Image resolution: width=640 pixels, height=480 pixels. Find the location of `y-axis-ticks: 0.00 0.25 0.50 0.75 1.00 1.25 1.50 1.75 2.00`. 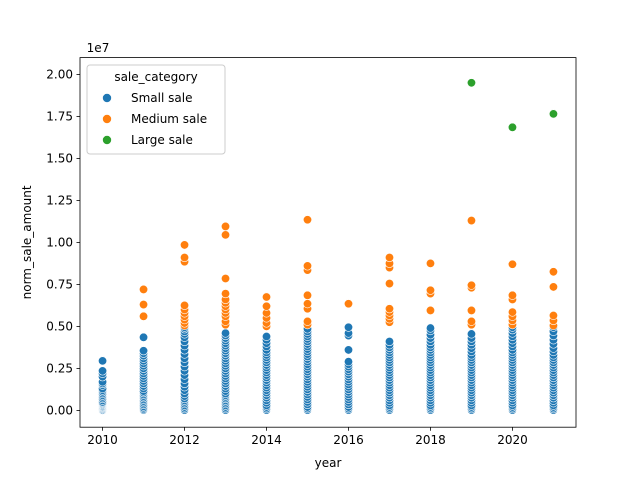

y-axis-ticks: 0.00 0.25 0.50 0.75 1.00 1.25 1.50 1.75 2.00 is located at coordinates (63, 243).